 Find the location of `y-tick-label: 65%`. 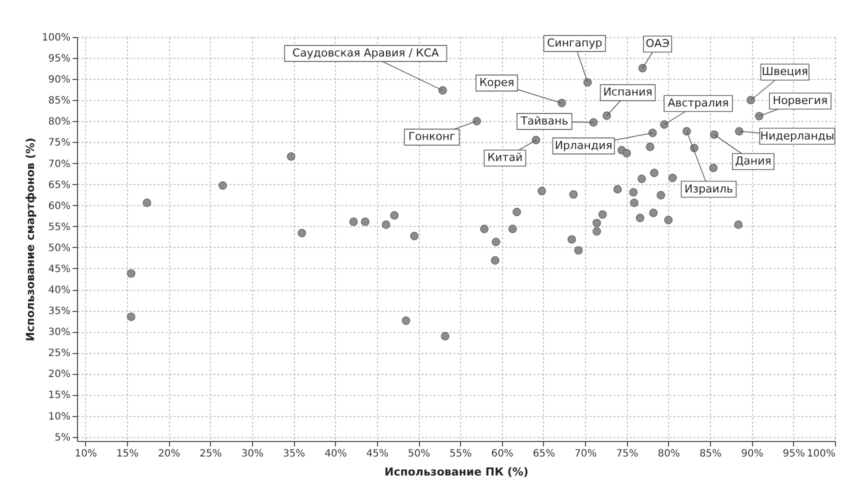

y-tick-label: 65% is located at coordinates (59, 185).